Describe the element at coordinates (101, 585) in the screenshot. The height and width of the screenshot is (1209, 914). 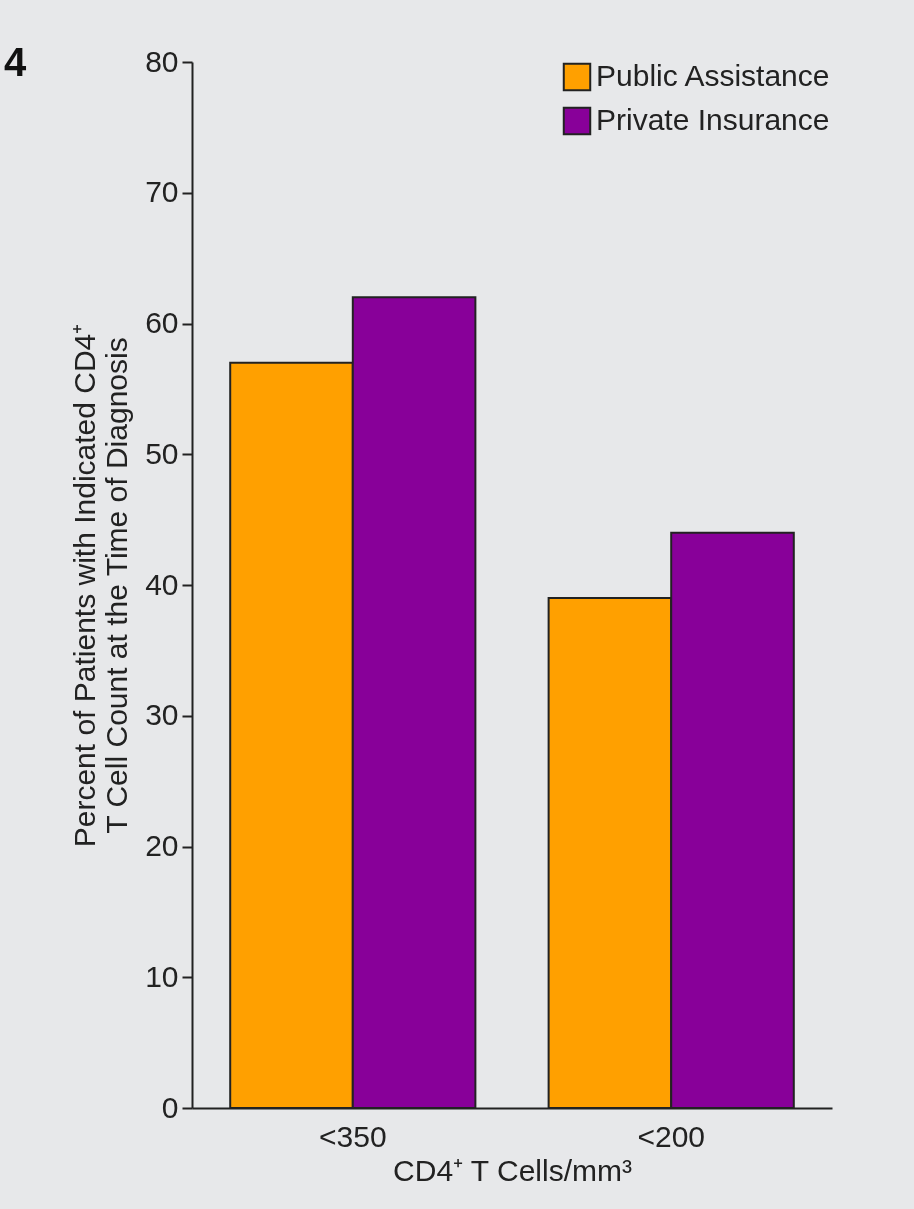
I see `y-axis-title: Percent of Patients with Indicated CD4⁺ T Cell Count at the Time of Diagnosis` at that location.